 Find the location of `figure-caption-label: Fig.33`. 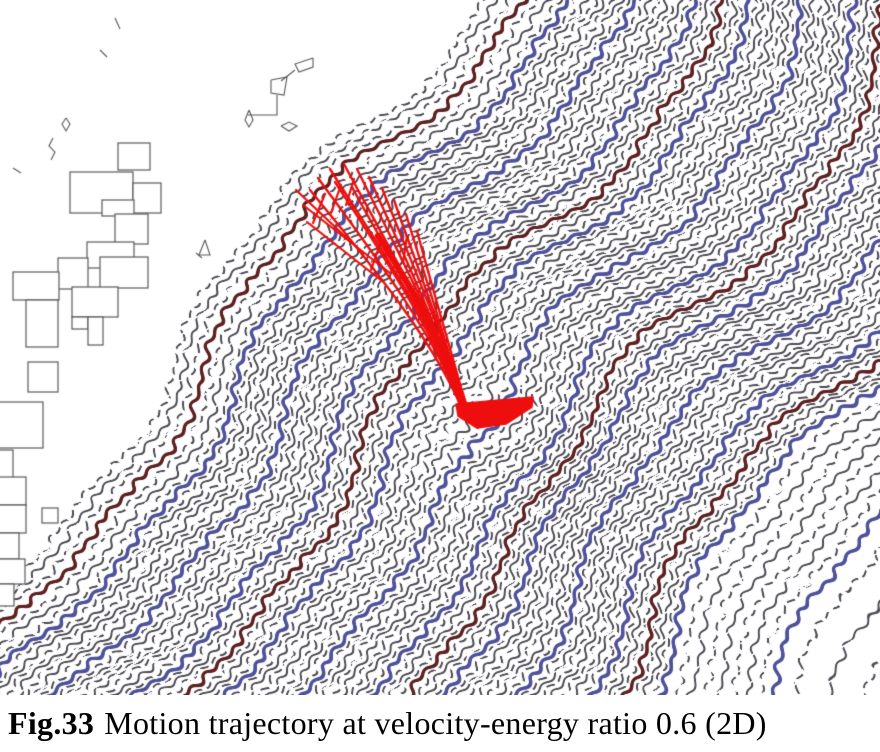

figure-caption-label: Fig.33 is located at coordinates (51, 723).